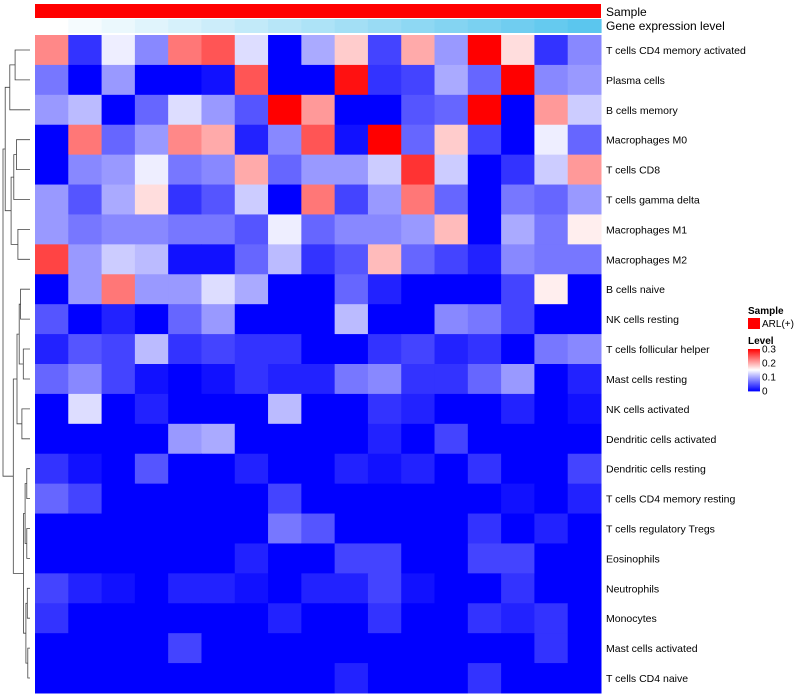 This screenshot has height=700, width=800. Describe the element at coordinates (518, 26) in the screenshot. I see `expression-annotation-cell` at that location.